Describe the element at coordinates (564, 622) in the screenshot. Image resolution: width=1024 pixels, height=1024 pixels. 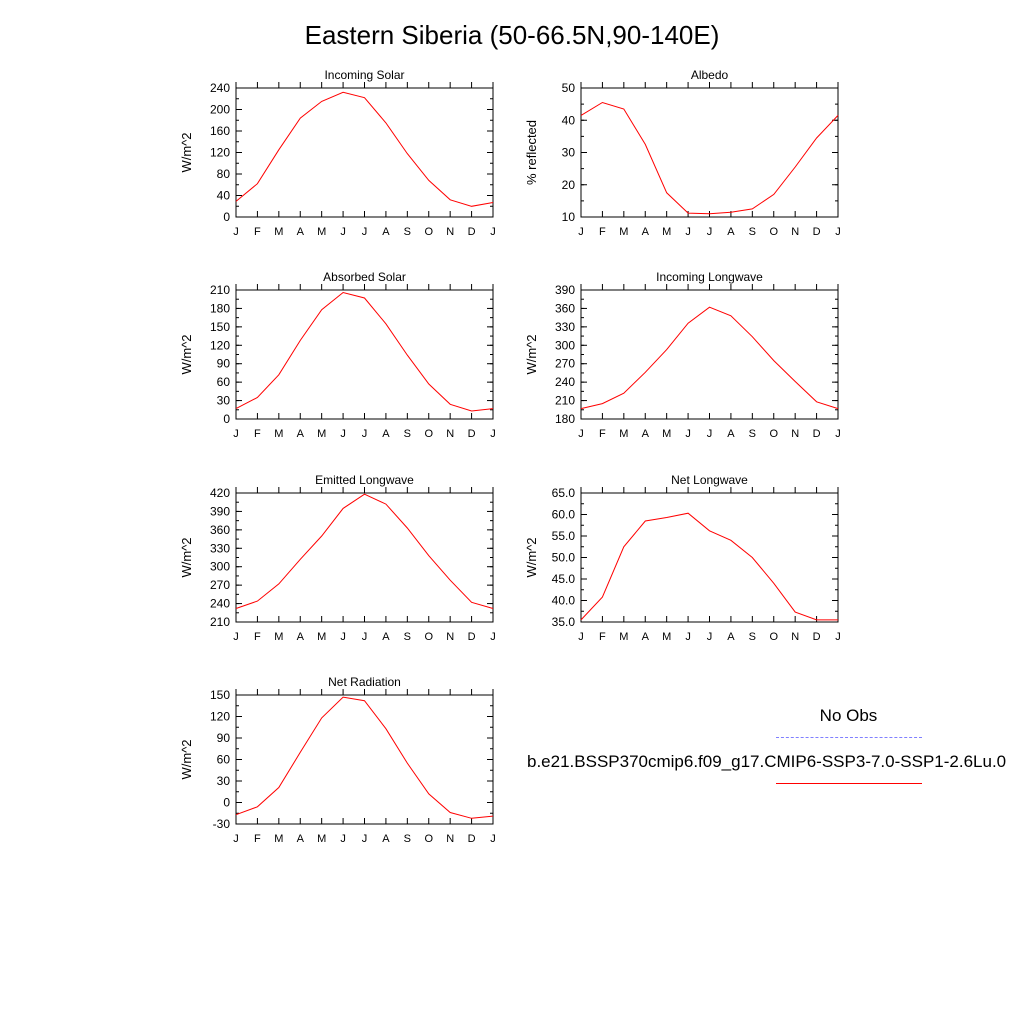
I see `y-tick-label: 35.0` at that location.